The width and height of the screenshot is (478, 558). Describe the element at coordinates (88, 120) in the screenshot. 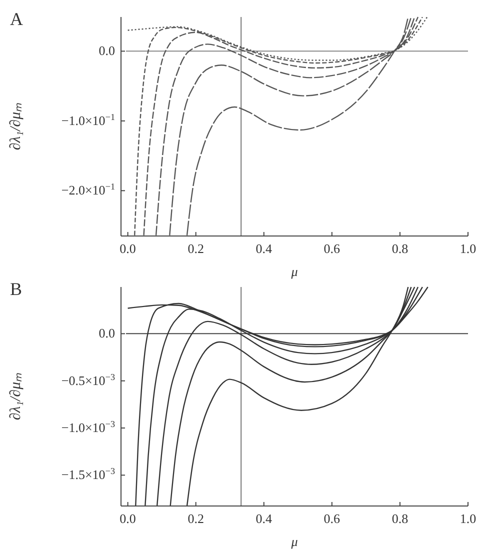

I see `y-tick-label: −1.0×10$^{−1}$` at that location.